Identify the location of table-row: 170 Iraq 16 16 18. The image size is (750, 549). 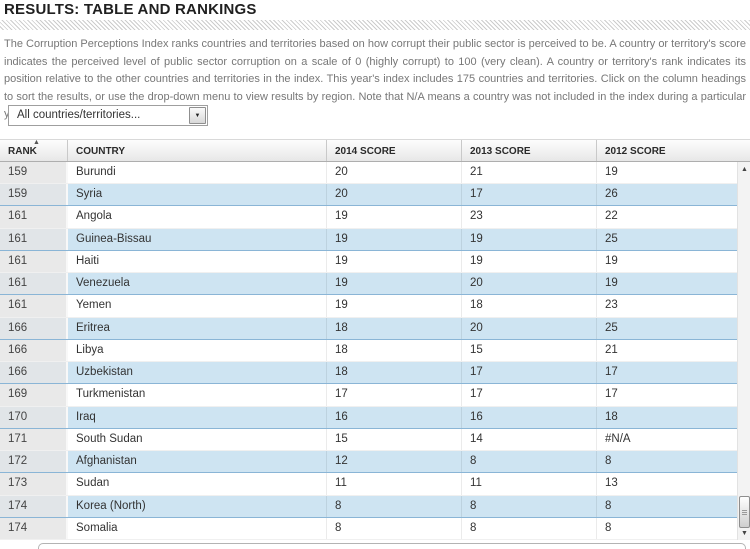
(368, 417).